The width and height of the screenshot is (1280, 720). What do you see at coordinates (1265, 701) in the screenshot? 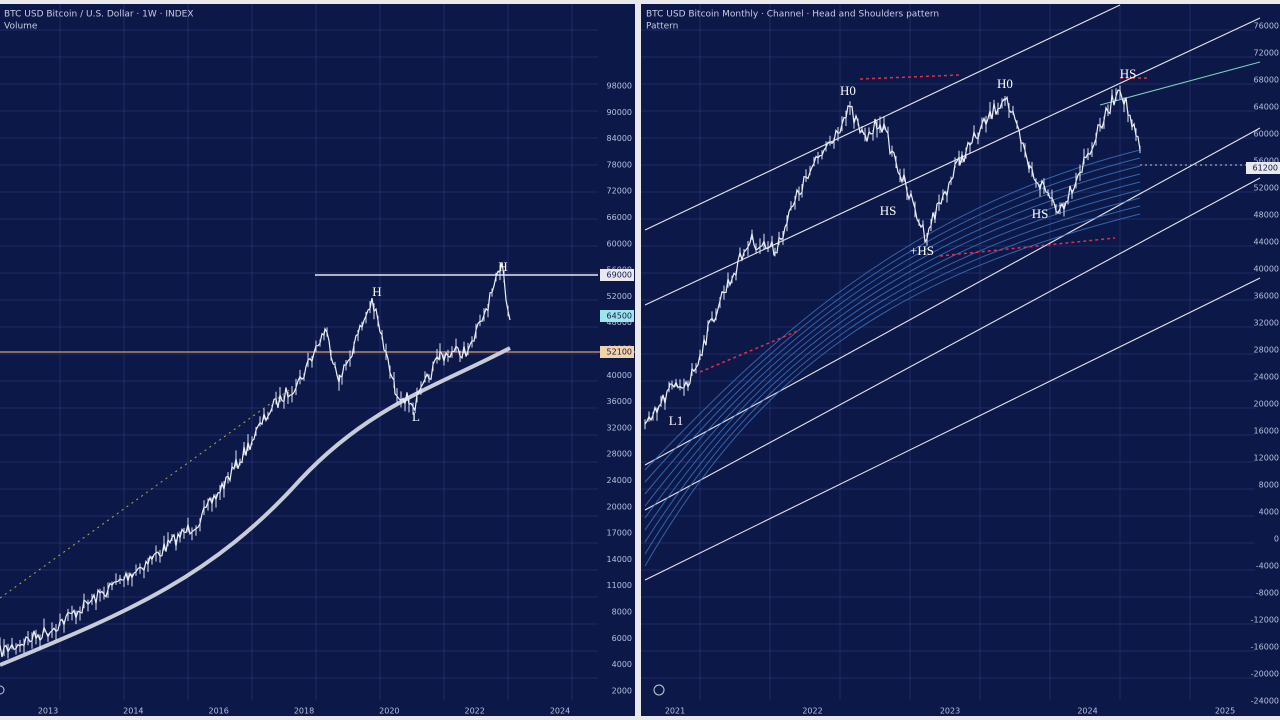
I see `price-label: -24000` at bounding box center [1265, 701].